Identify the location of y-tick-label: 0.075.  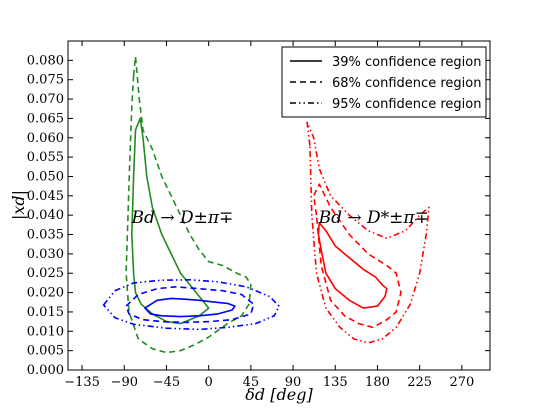
(45, 80).